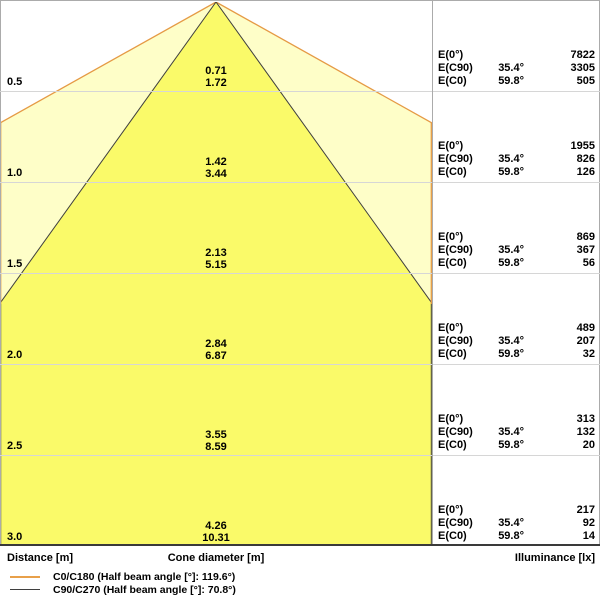  What do you see at coordinates (216, 83) in the screenshot?
I see `cone-diameter-c0: 1.72` at bounding box center [216, 83].